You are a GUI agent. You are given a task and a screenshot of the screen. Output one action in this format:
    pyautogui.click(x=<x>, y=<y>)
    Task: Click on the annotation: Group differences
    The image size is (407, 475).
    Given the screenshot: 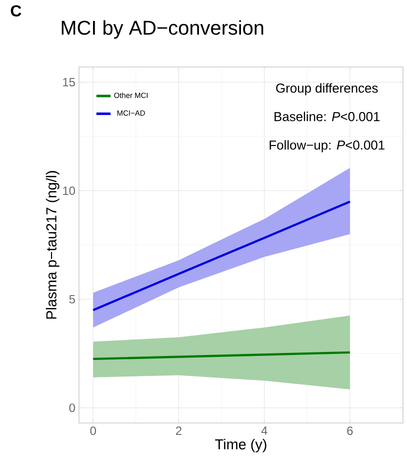 What is the action you would take?
    pyautogui.click(x=327, y=89)
    